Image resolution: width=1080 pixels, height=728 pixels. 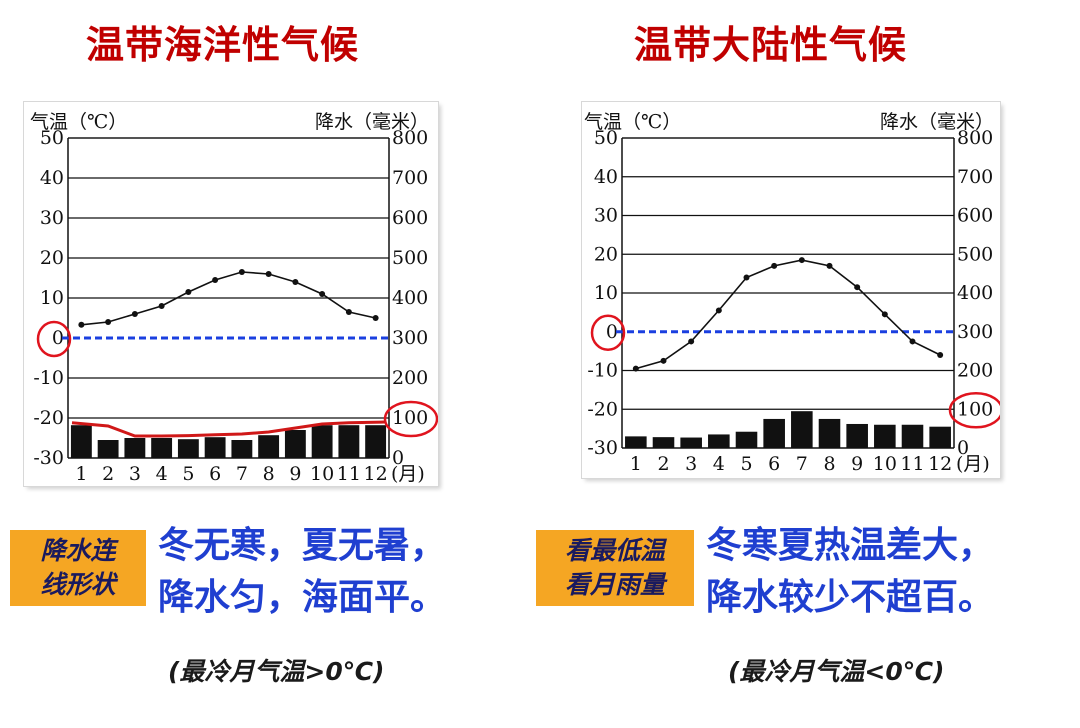 I want to click on continental-title: 温带大陆性气候, so click(x=771, y=45).